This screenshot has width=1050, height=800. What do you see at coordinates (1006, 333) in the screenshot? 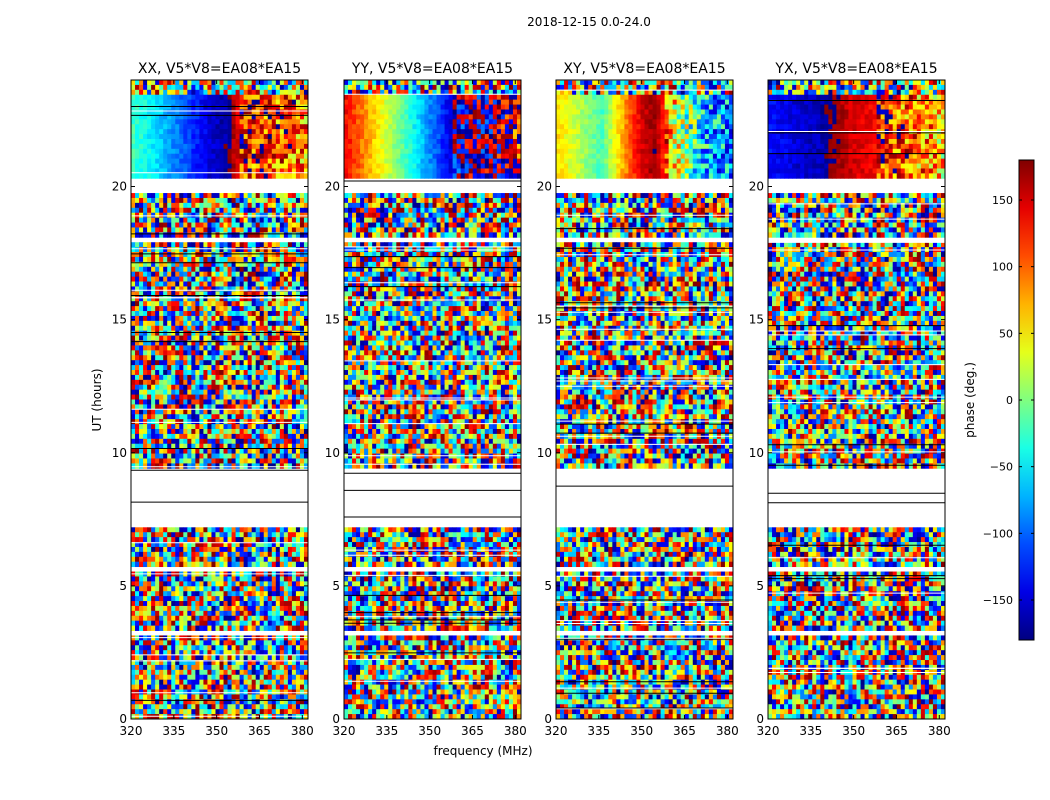
I see `colorbar-tick-label: 50` at bounding box center [1006, 333].